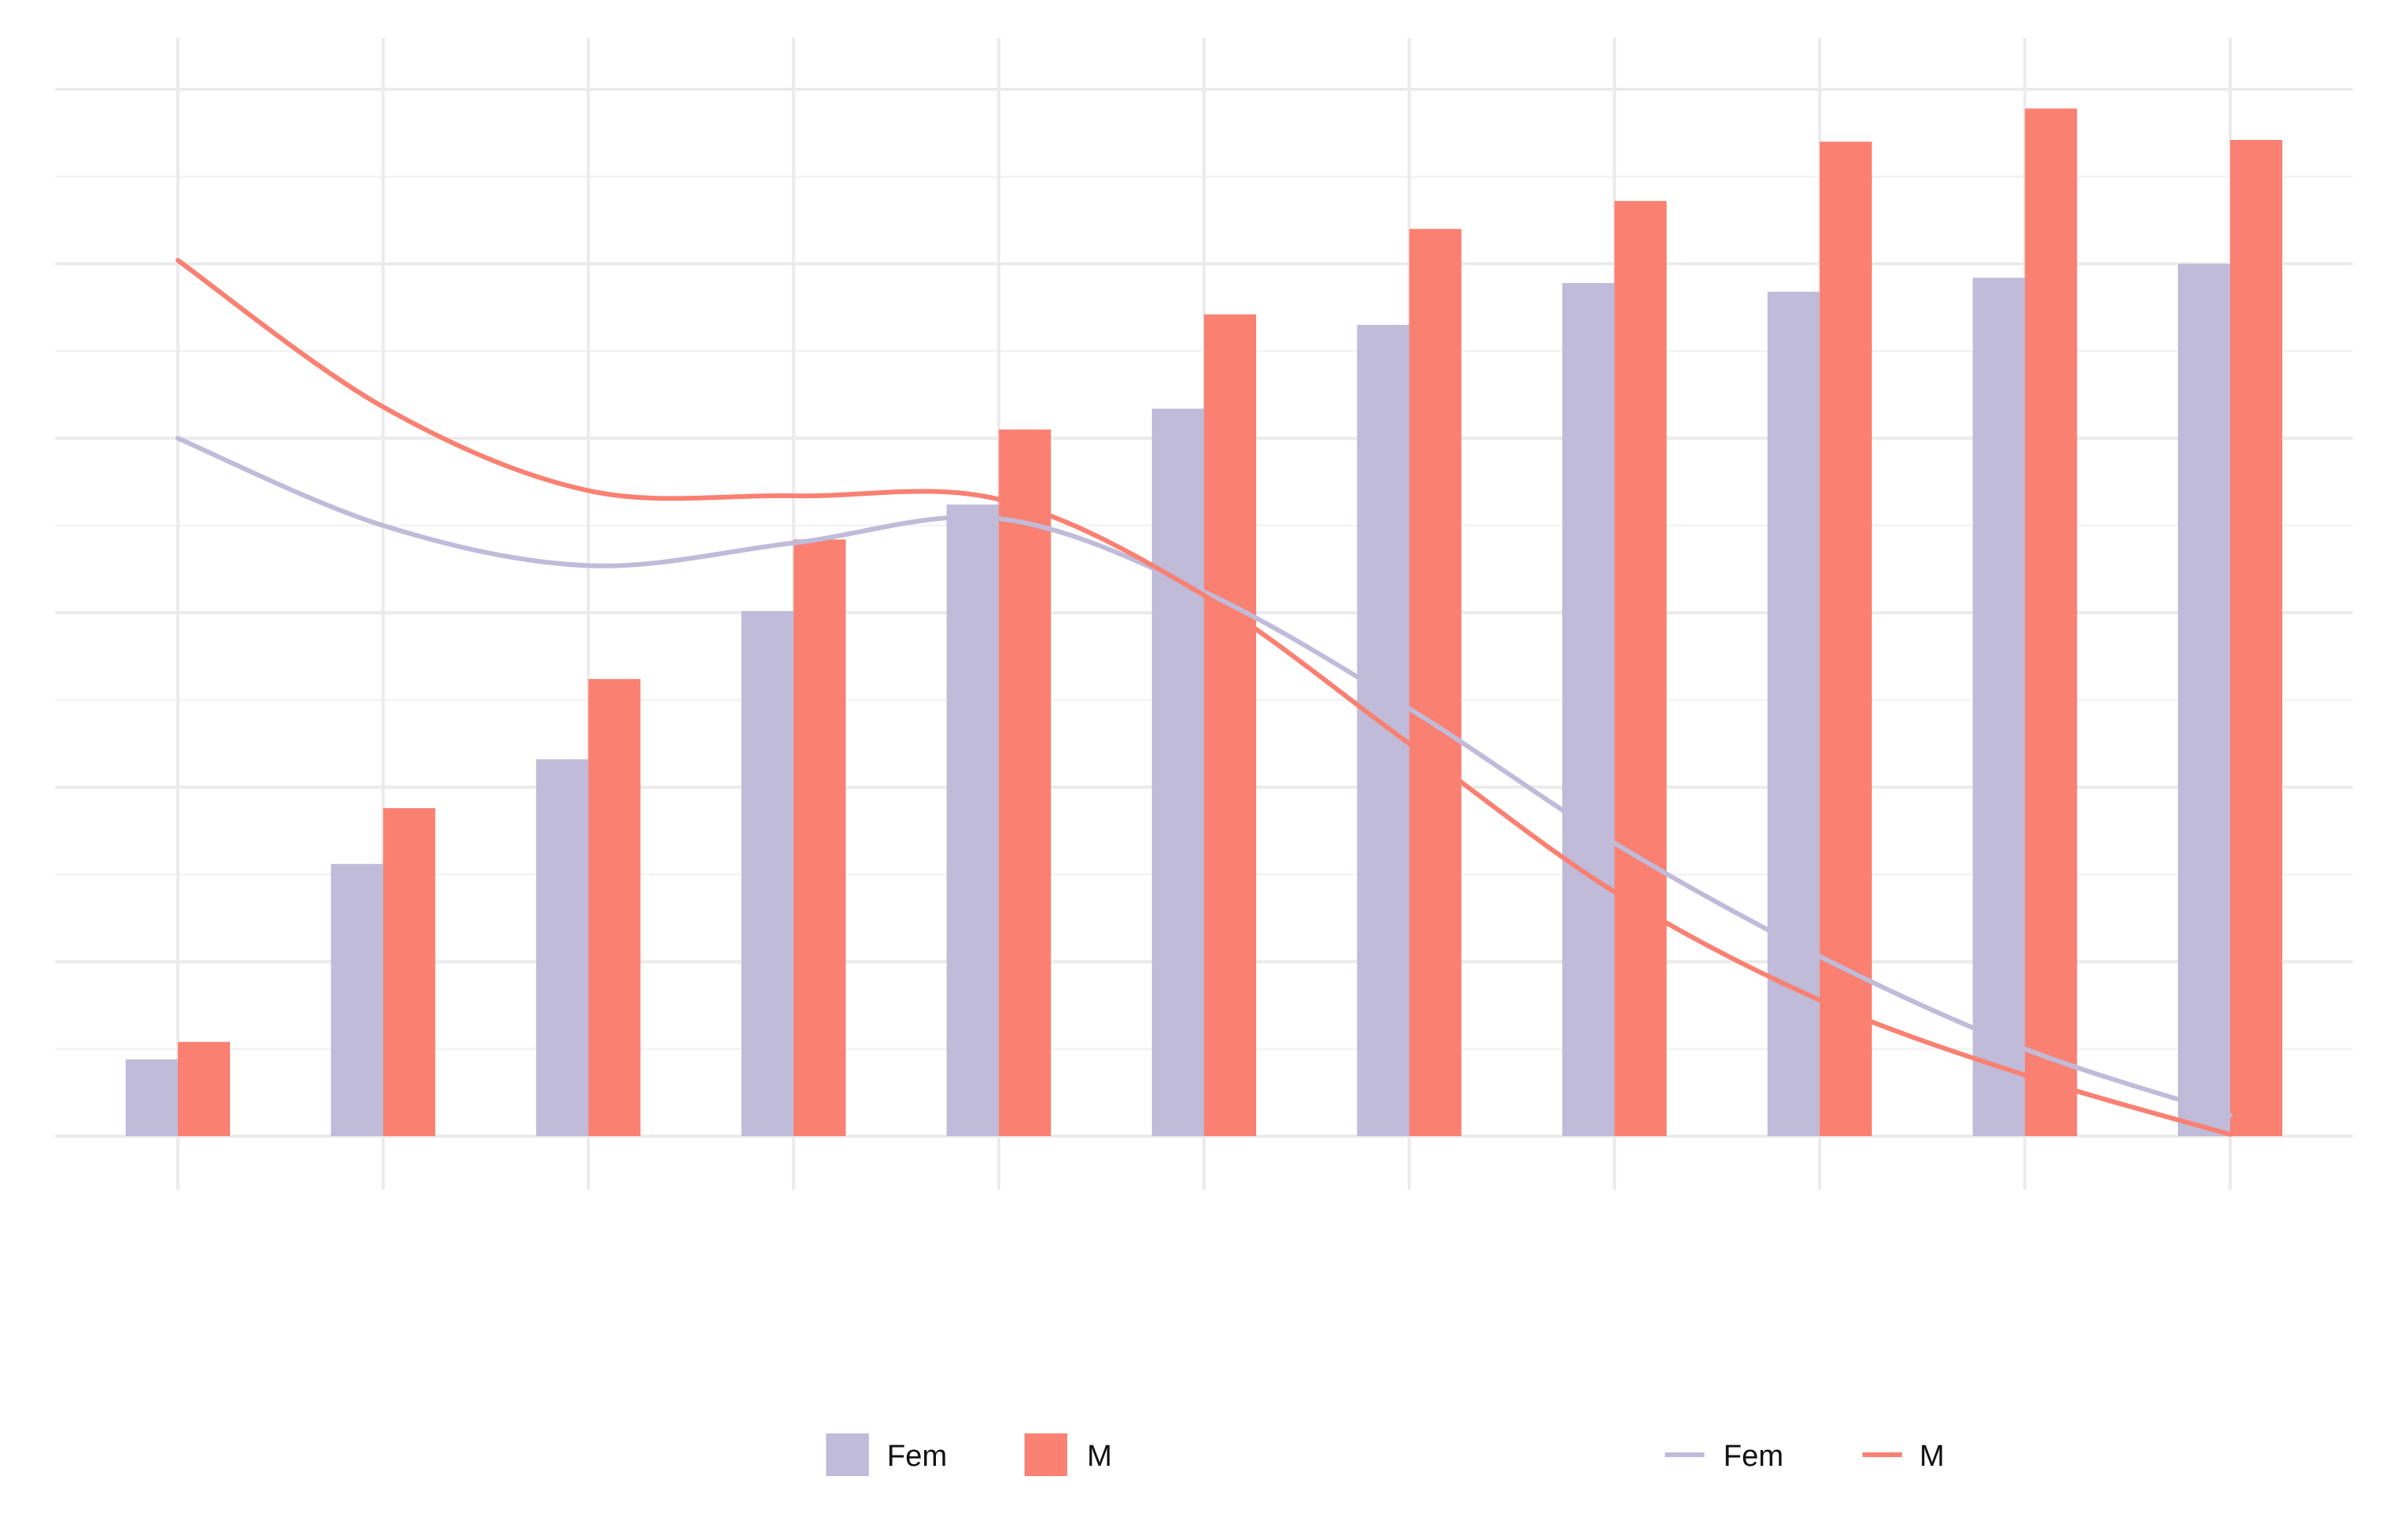  Describe the element at coordinates (1805, 1457) in the screenshot. I see `legend-lines: Fem M` at that location.